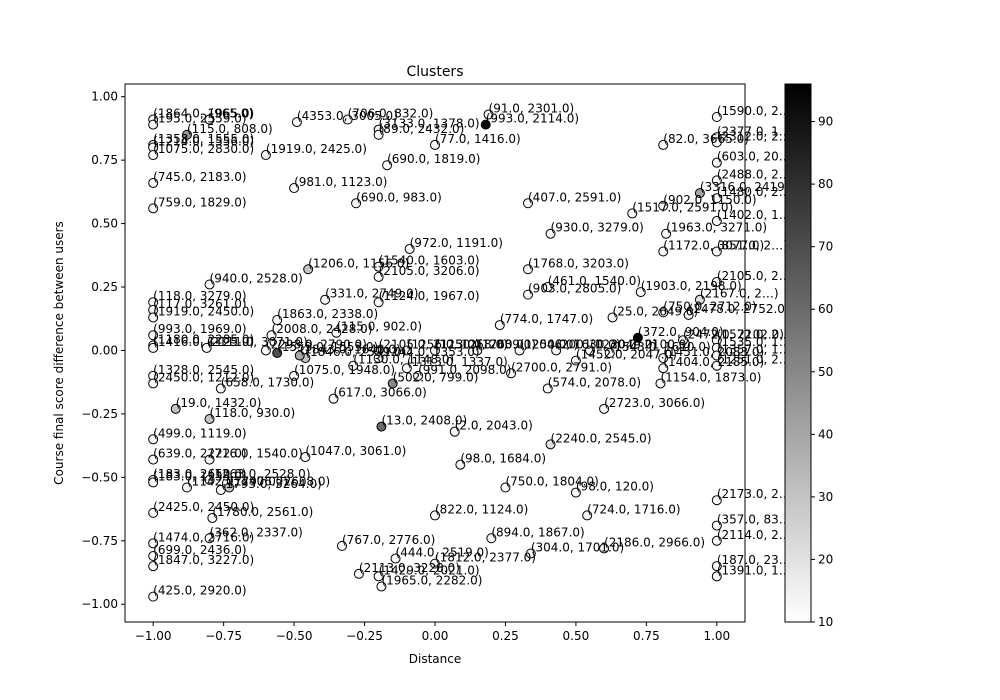  What do you see at coordinates (825, 309) in the screenshot?
I see `colorbar-tick-label: 60` at bounding box center [825, 309].